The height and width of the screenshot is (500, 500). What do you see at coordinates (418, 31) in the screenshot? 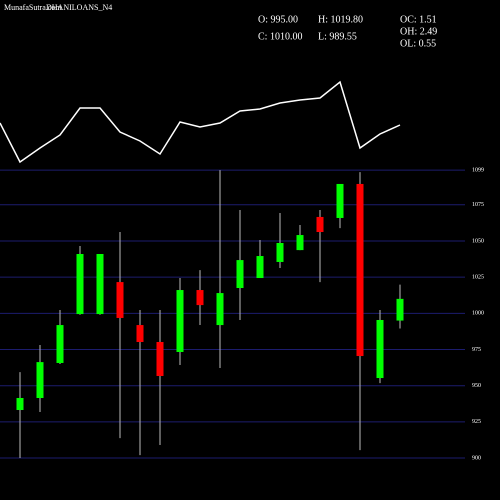
I see `info-text: OH: 2.49` at bounding box center [418, 31].